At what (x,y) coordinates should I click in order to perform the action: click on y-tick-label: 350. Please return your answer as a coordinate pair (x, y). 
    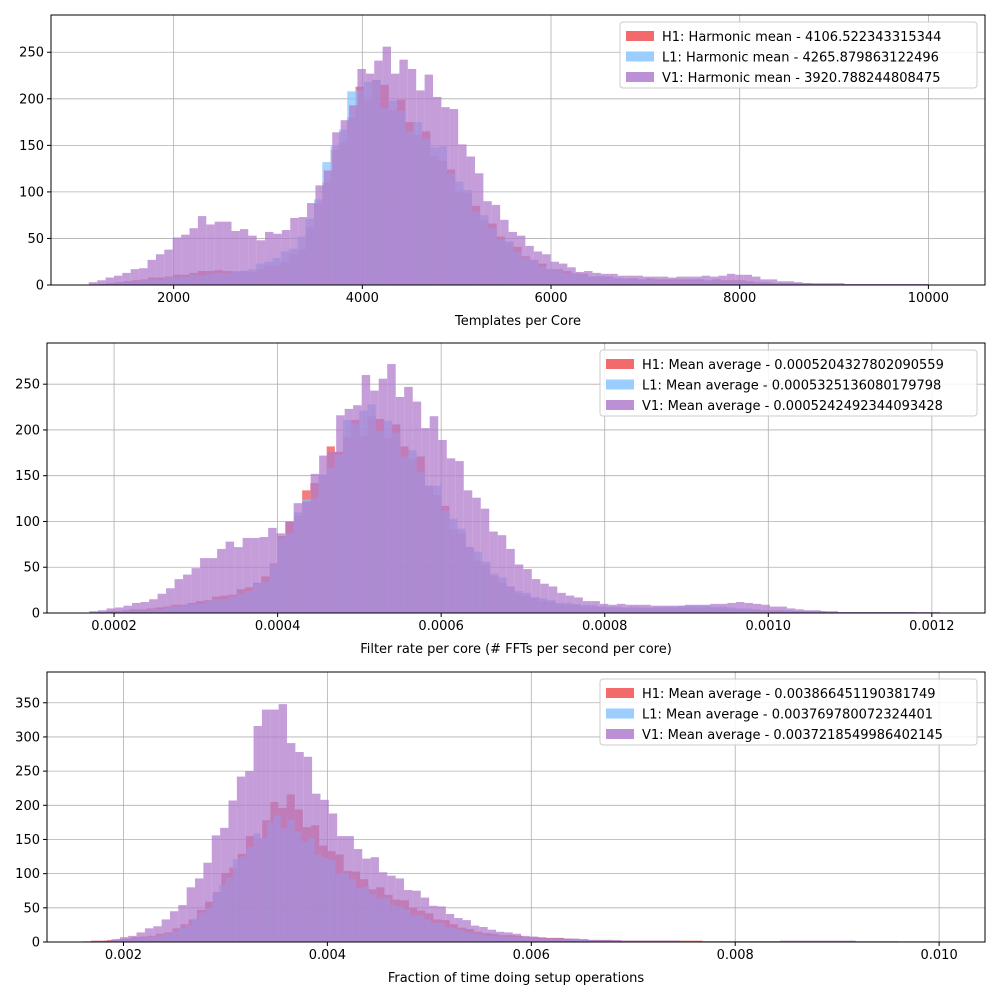
    Looking at the image, I should click on (27, 703).